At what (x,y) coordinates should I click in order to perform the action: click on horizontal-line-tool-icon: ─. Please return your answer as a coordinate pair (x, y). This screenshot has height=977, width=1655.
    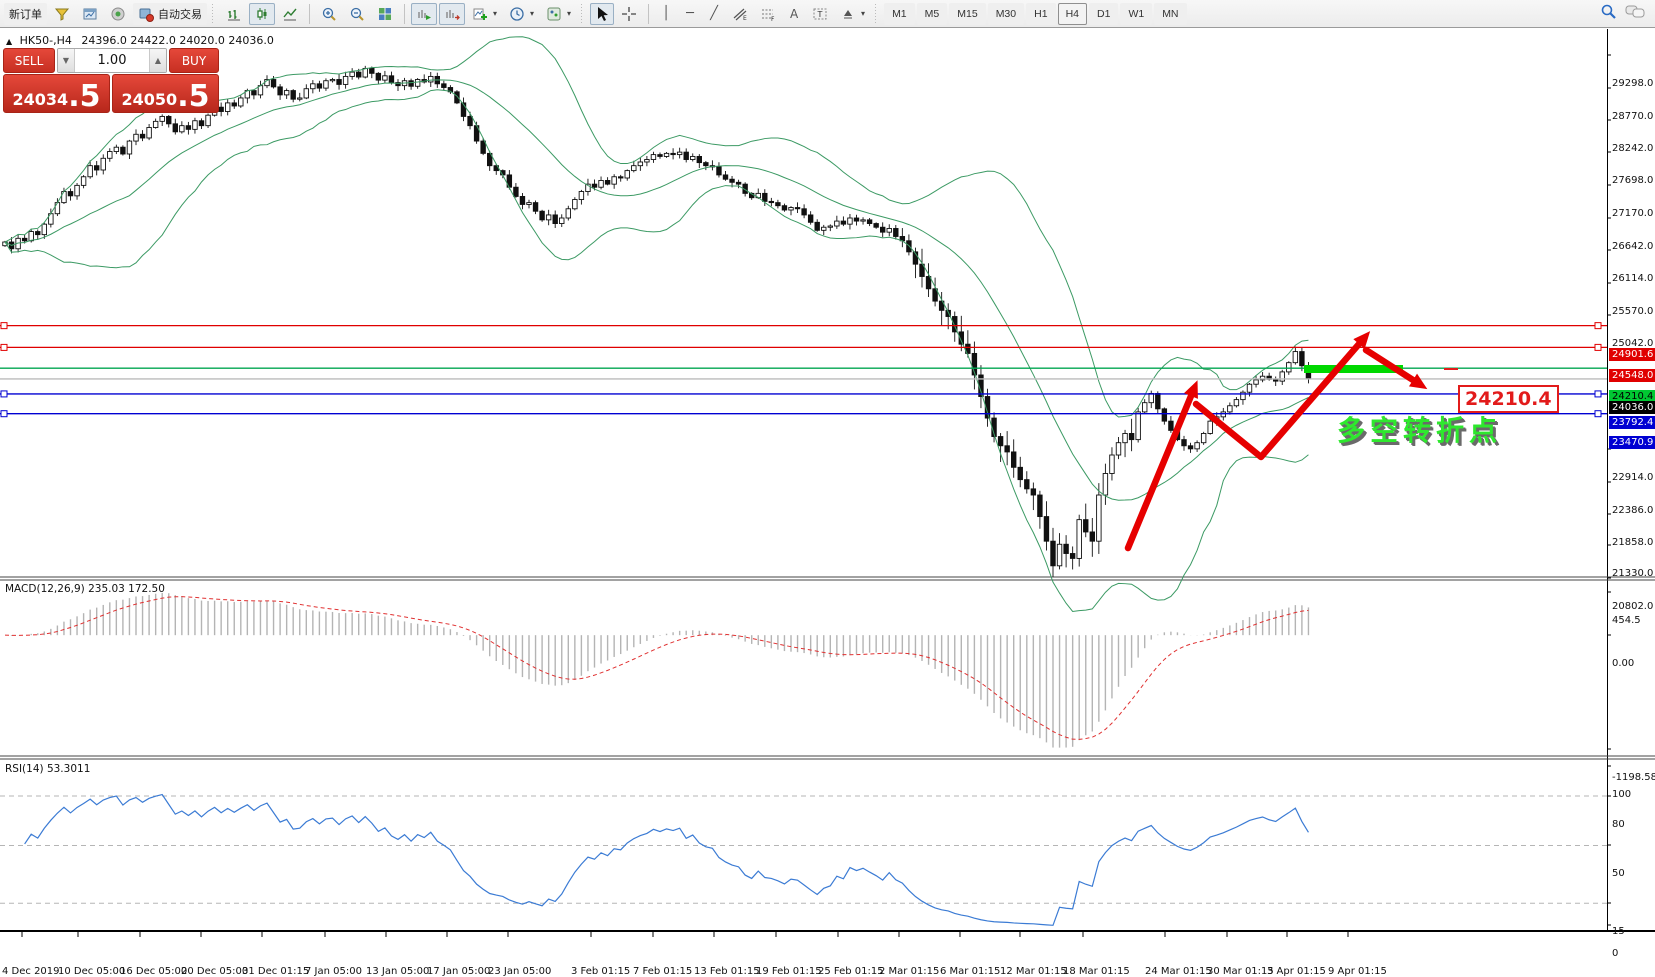
    Looking at the image, I should click on (690, 13).